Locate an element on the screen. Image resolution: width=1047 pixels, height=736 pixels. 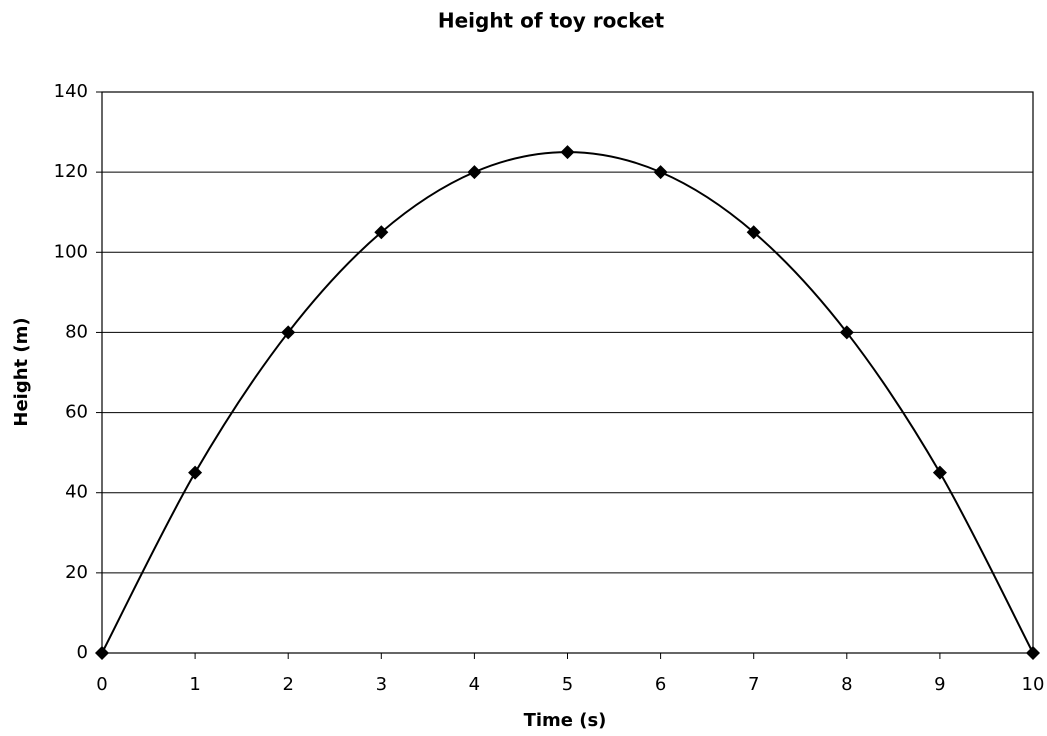
x-tick-label: 1 is located at coordinates (194, 684).